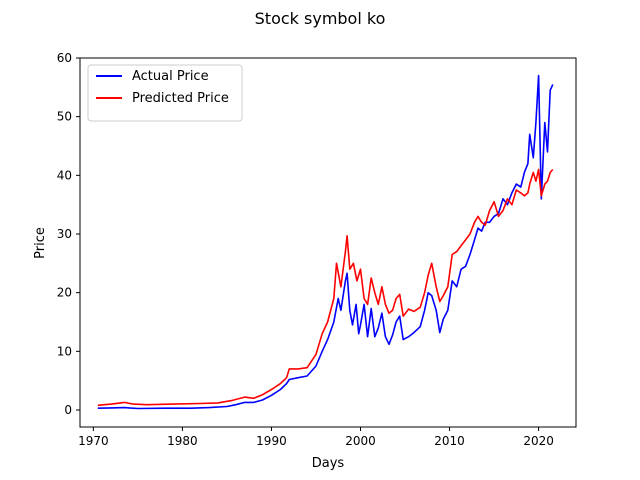 This screenshot has width=640, height=480. What do you see at coordinates (449, 441) in the screenshot?
I see `x-tick-label: 2010` at bounding box center [449, 441].